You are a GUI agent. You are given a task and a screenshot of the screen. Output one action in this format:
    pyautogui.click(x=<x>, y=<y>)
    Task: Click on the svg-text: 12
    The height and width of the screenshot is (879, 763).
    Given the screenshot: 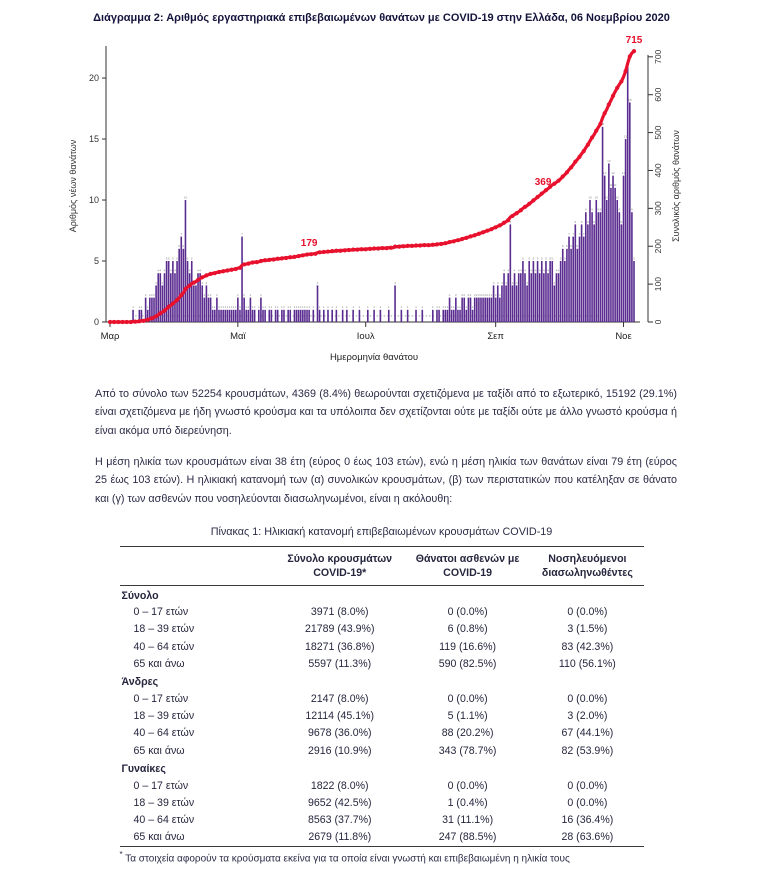 What is the action you would take?
    pyautogui.click(x=613, y=173)
    